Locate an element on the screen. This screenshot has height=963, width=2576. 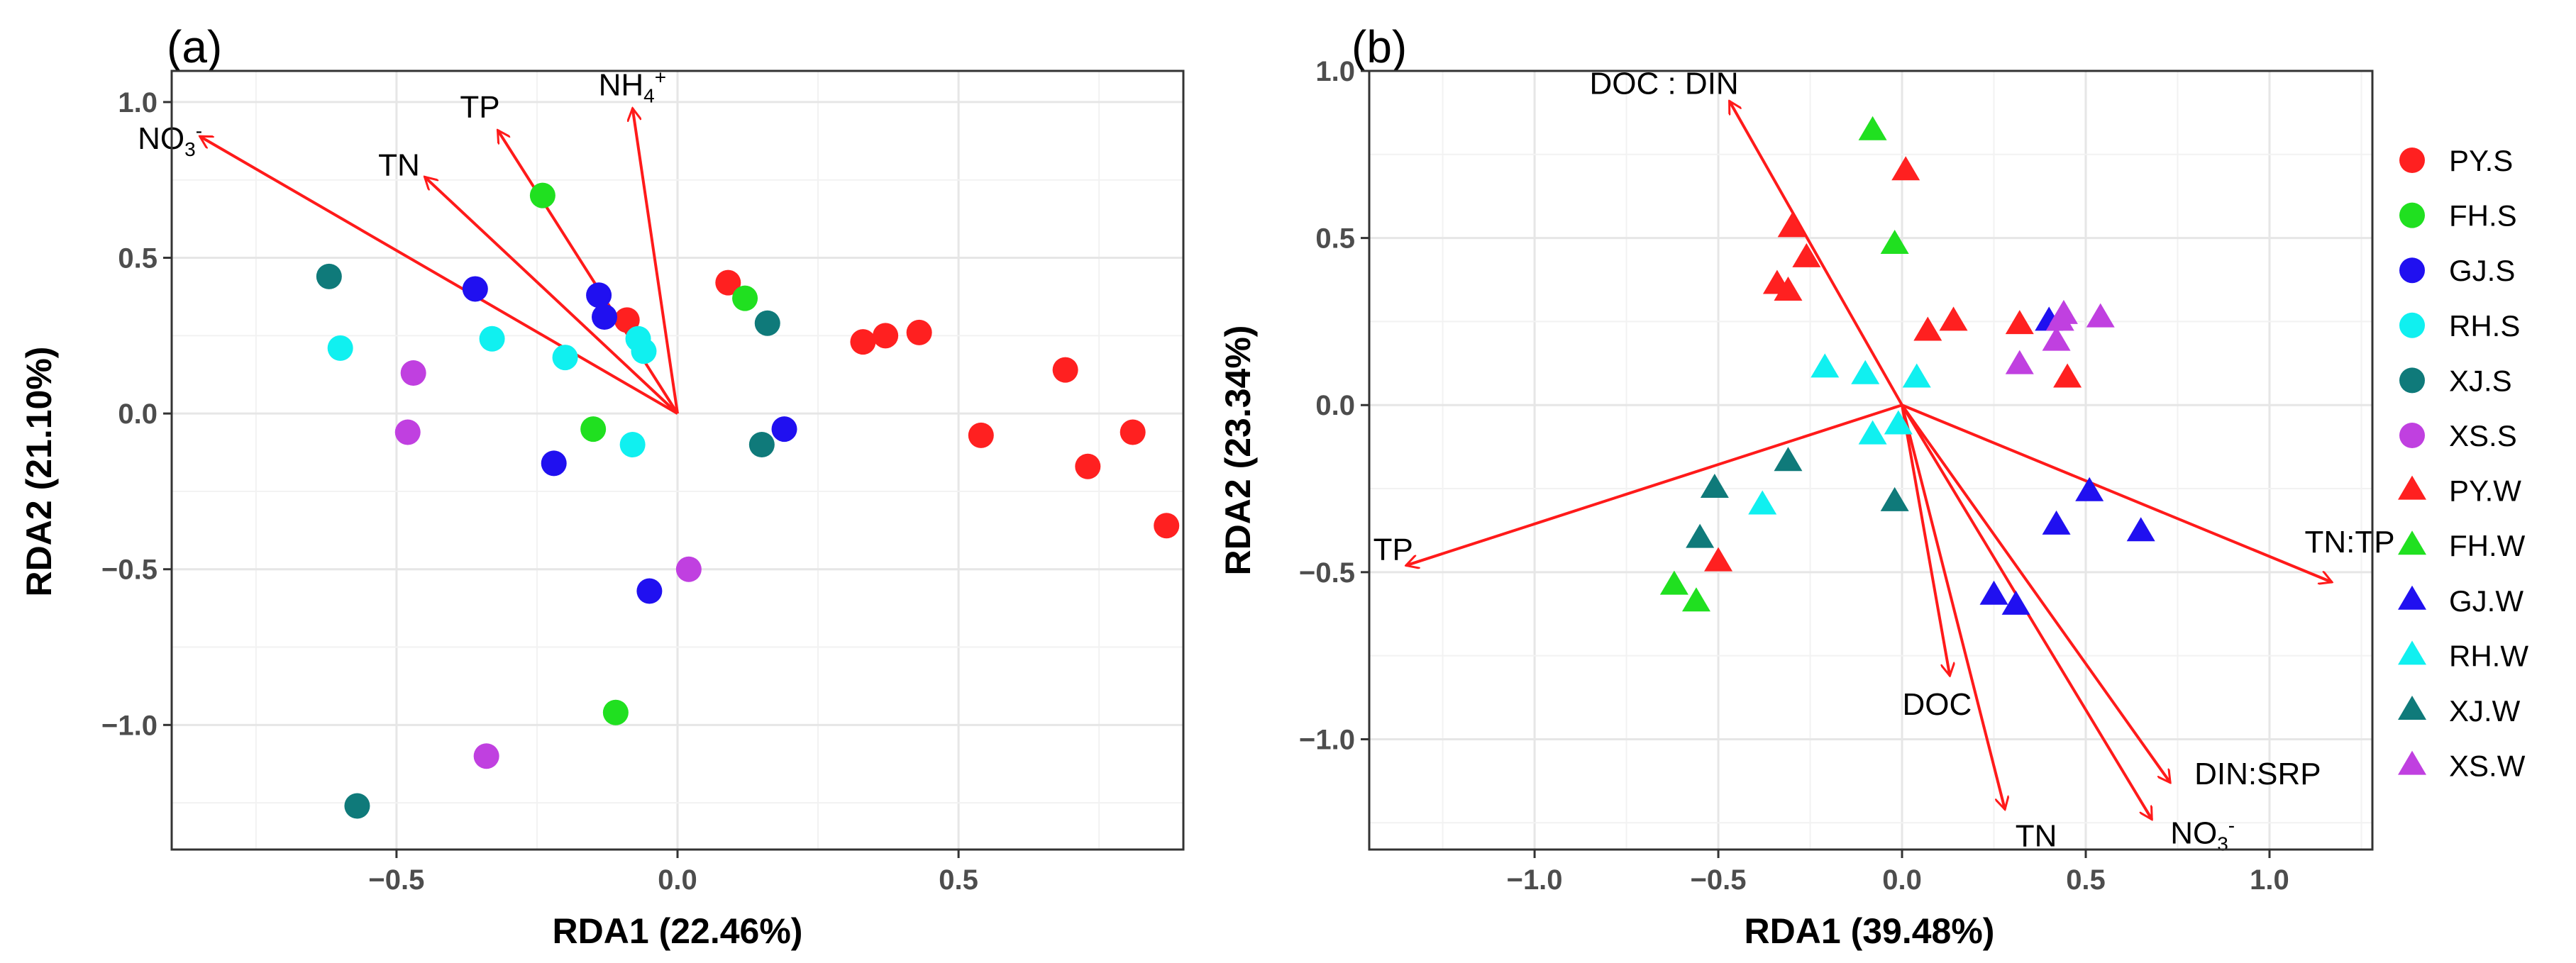
legend-label: PY.W is located at coordinates (2485, 491).